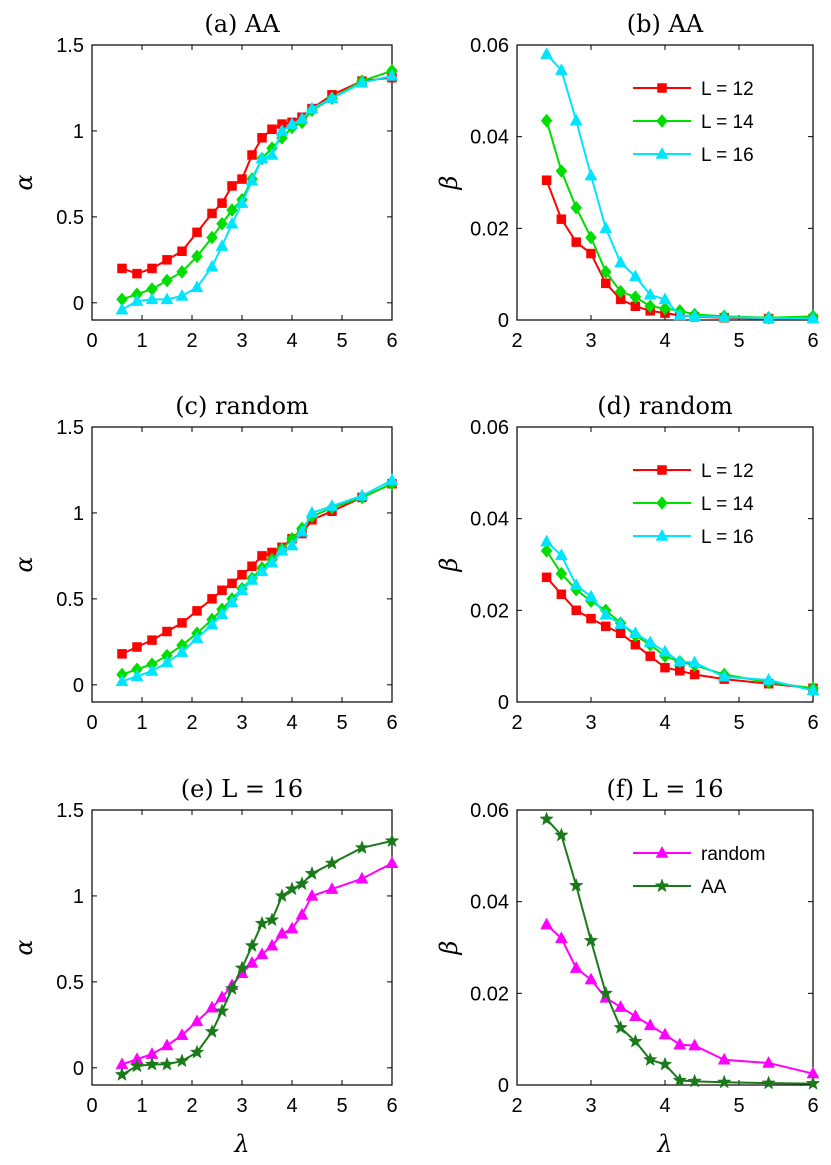  What do you see at coordinates (204, 563) in the screenshot?
I see `panel-c: 0 1 2 3 4 5 6 0 0.5 1 1.5 (c) random α` at bounding box center [204, 563].